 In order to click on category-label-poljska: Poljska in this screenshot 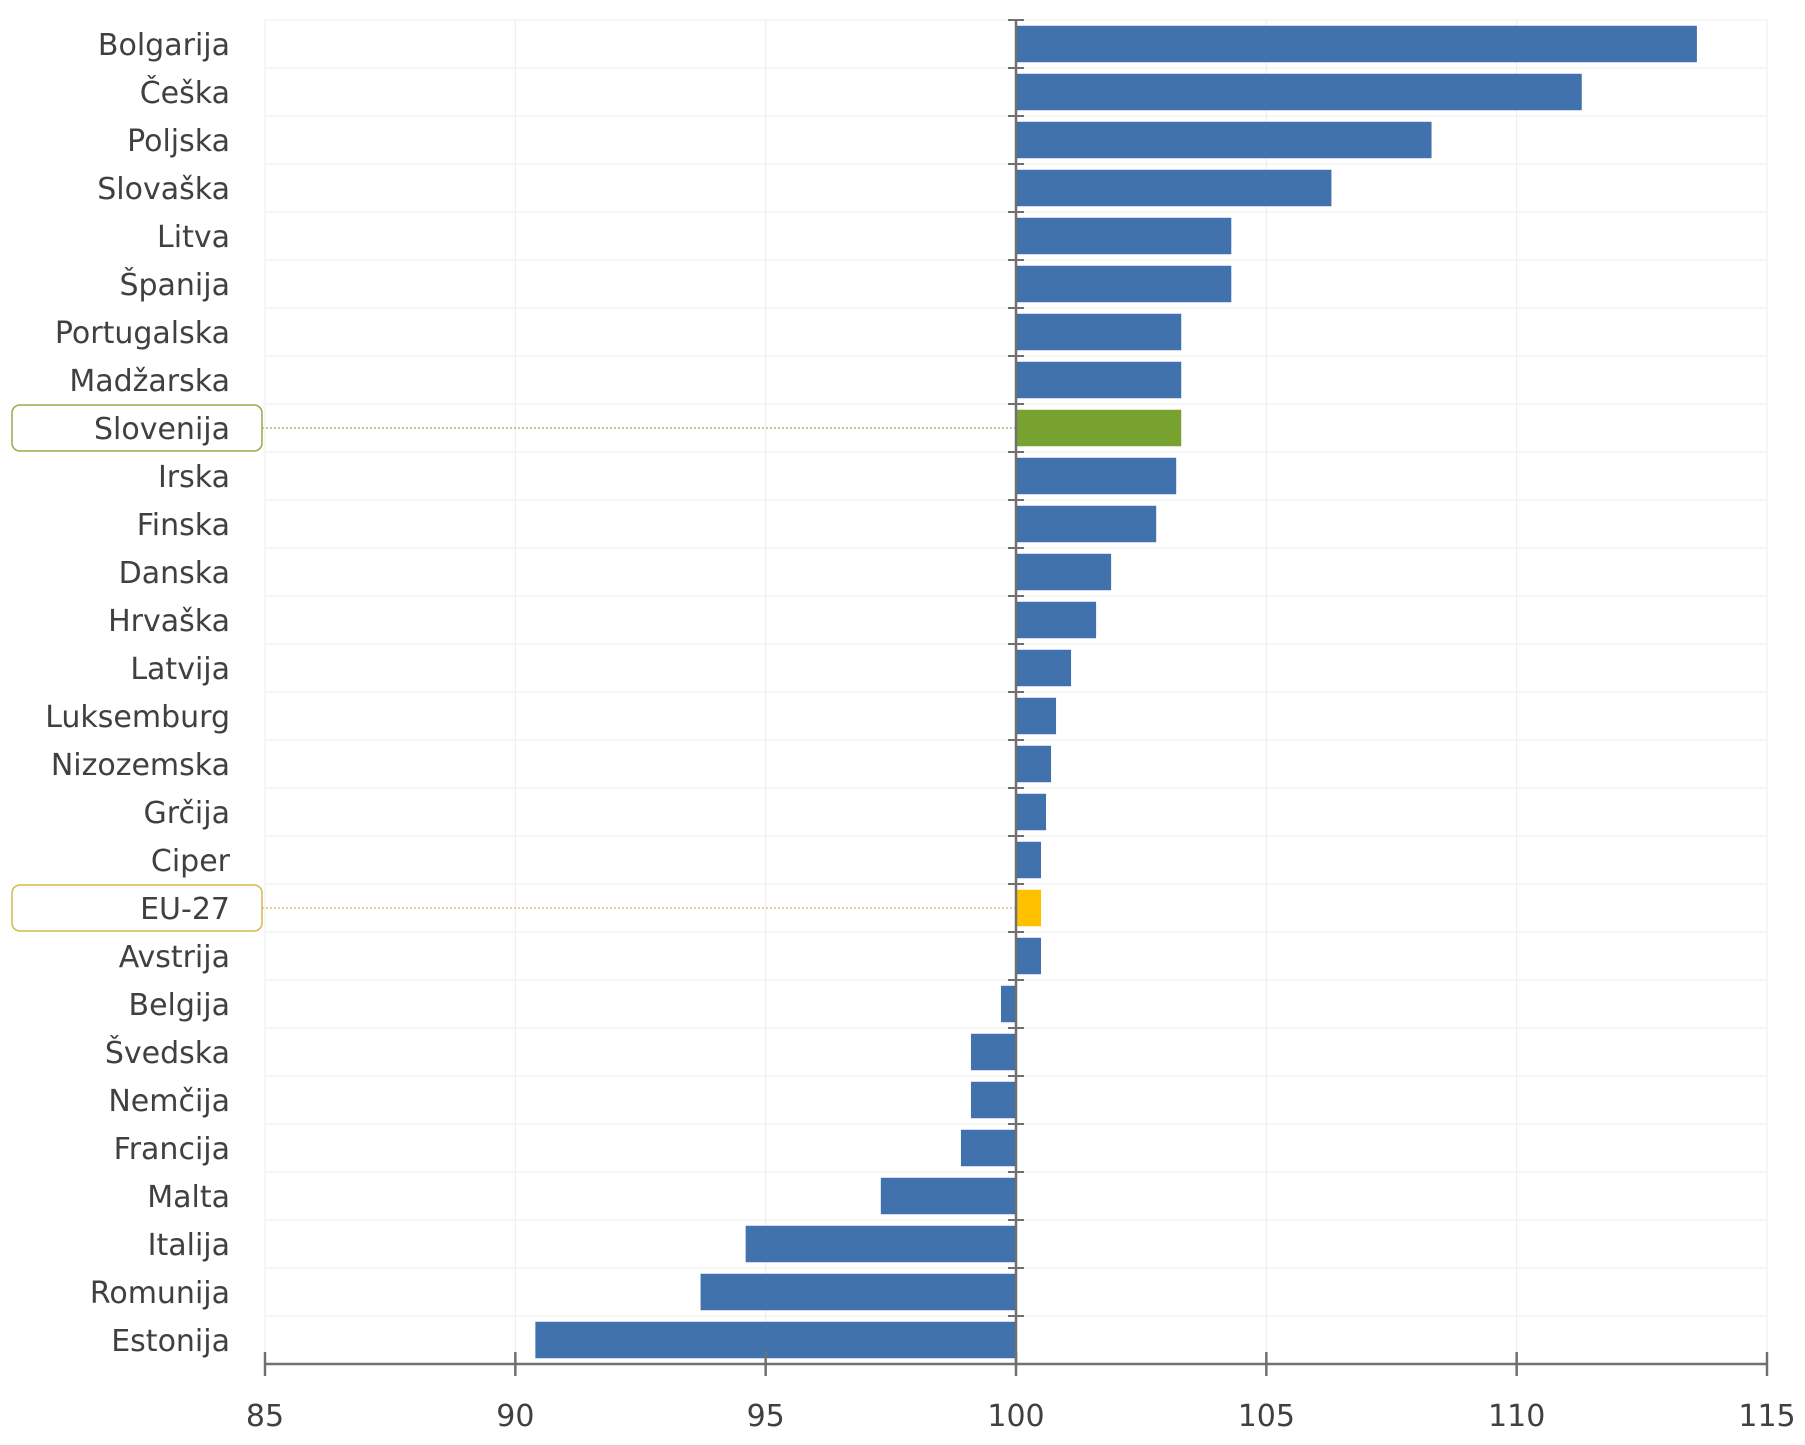, I will do `click(178, 141)`.